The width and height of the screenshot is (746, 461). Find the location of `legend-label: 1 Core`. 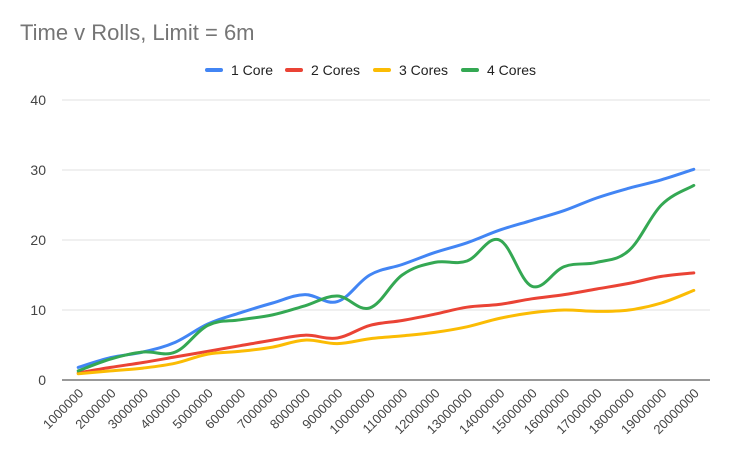

legend-label: 1 Core is located at coordinates (252, 70).